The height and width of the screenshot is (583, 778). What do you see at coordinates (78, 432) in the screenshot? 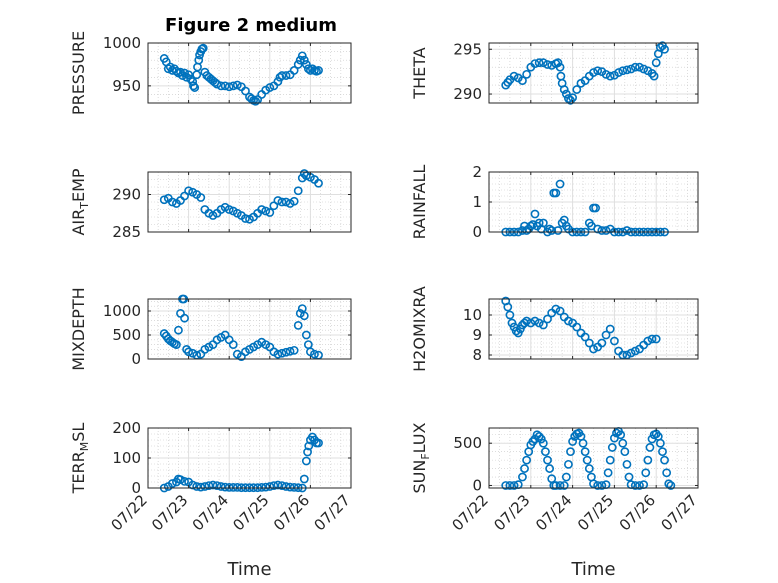
I see `ylabel-part: SL` at bounding box center [78, 432].